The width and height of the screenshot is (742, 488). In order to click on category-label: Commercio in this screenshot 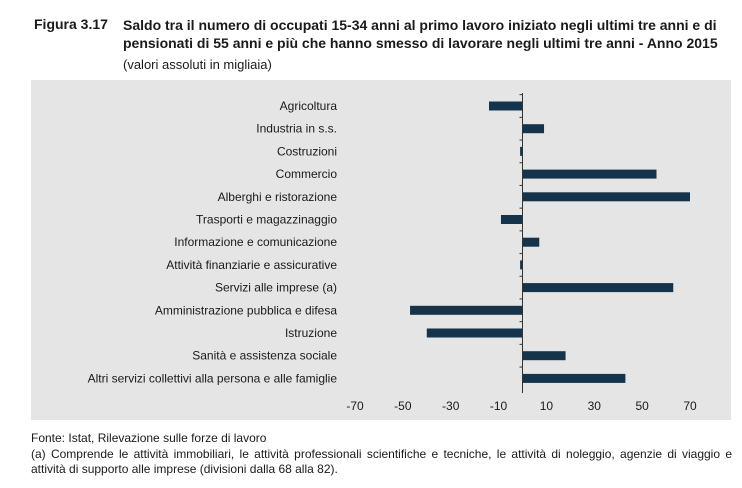, I will do `click(307, 174)`.